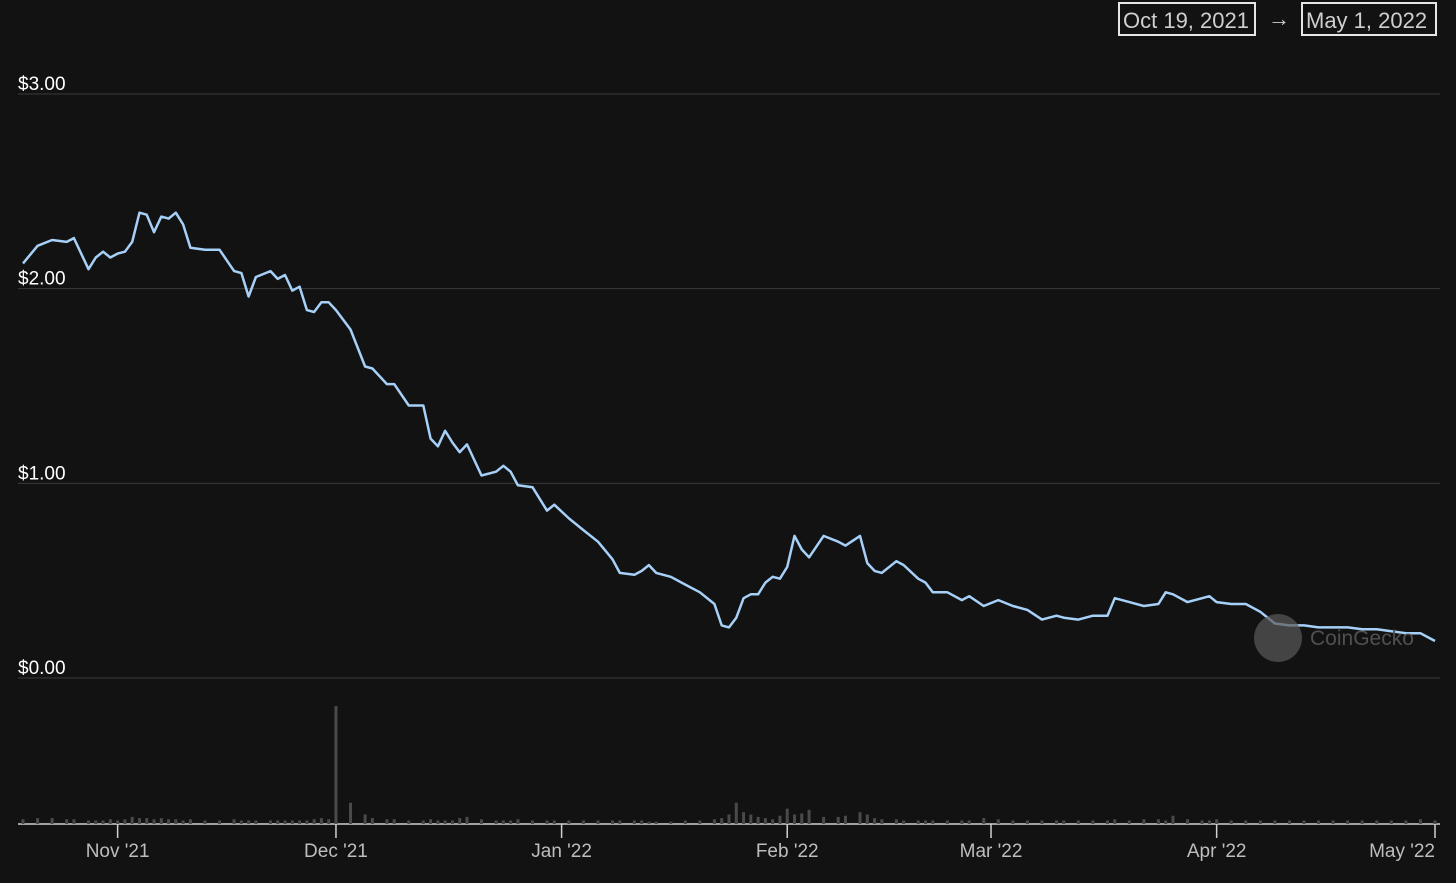 Image resolution: width=1456 pixels, height=883 pixels. What do you see at coordinates (1187, 19) in the screenshot?
I see `range-start: Oct 19, 2021` at bounding box center [1187, 19].